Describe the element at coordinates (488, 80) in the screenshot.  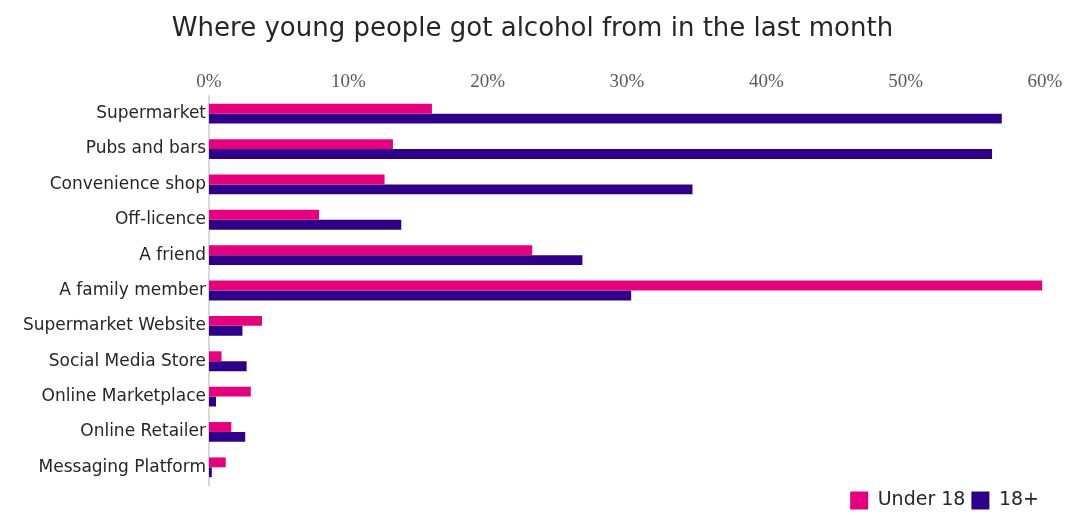
I see `x-tick-label: 20%` at that location.